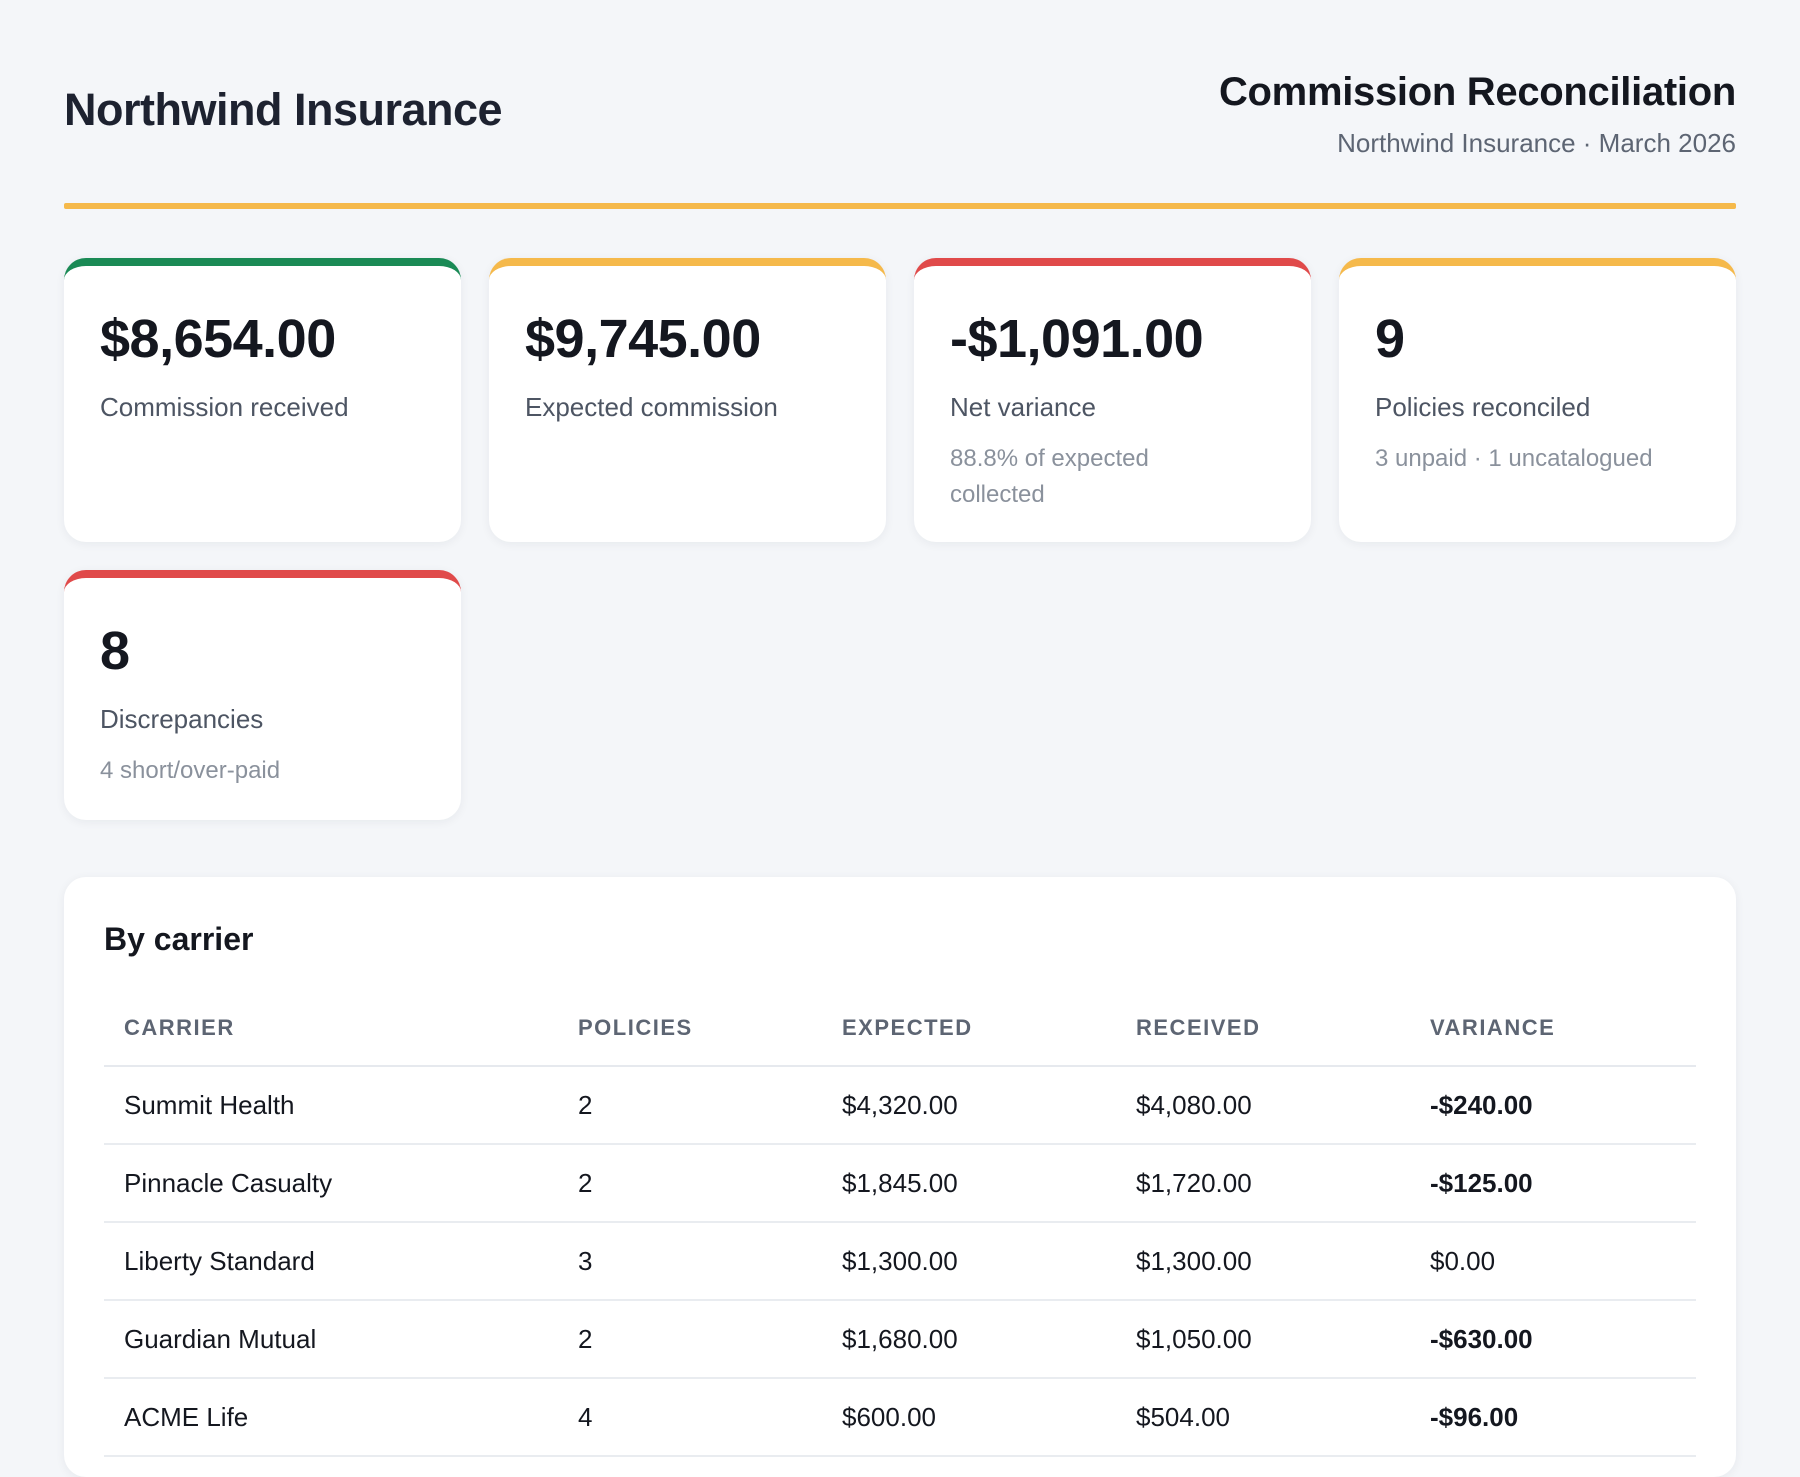  What do you see at coordinates (969, 1339) in the screenshot?
I see `cell-expected: $1,680.00` at bounding box center [969, 1339].